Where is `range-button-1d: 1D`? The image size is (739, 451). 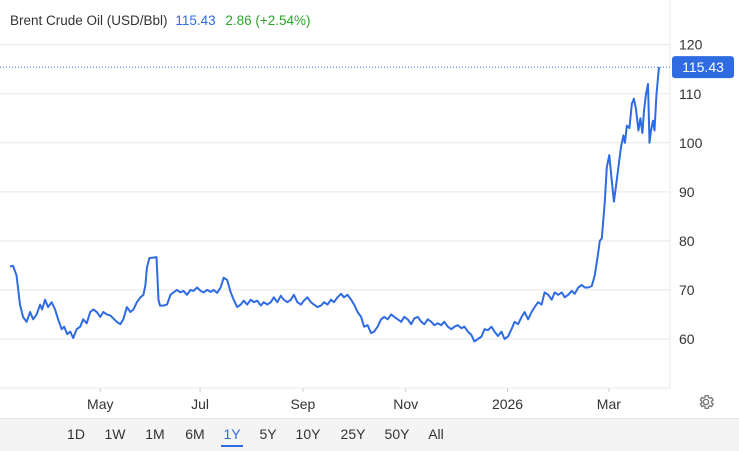
range-button-1d: 1D is located at coordinates (76, 434).